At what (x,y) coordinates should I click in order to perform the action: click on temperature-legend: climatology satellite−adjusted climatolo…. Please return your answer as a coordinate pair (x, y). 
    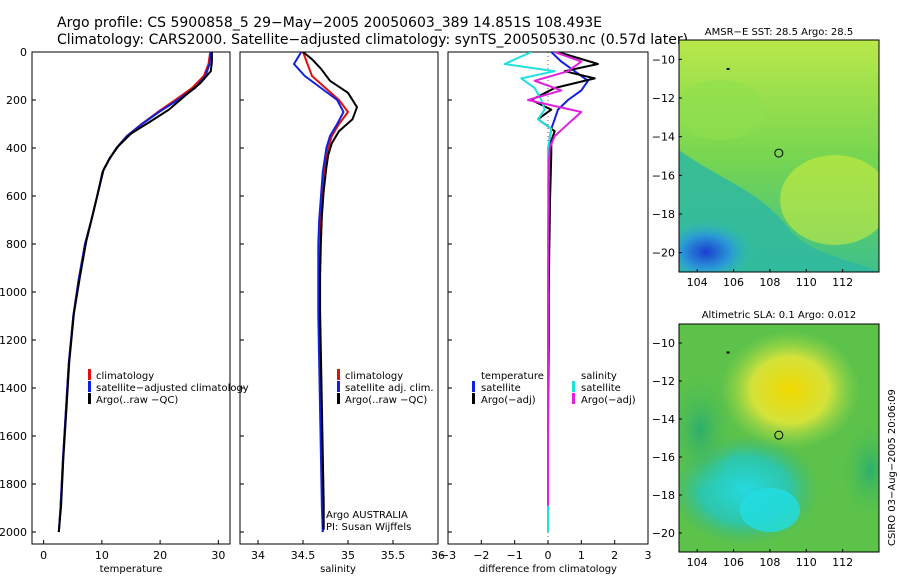
    Looking at the image, I should click on (168, 387).